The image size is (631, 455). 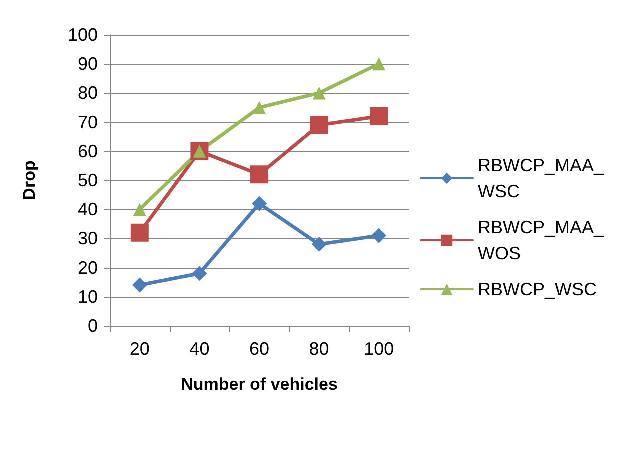 I want to click on legend-label: RBWCP_MAA_WSC, so click(x=542, y=179).